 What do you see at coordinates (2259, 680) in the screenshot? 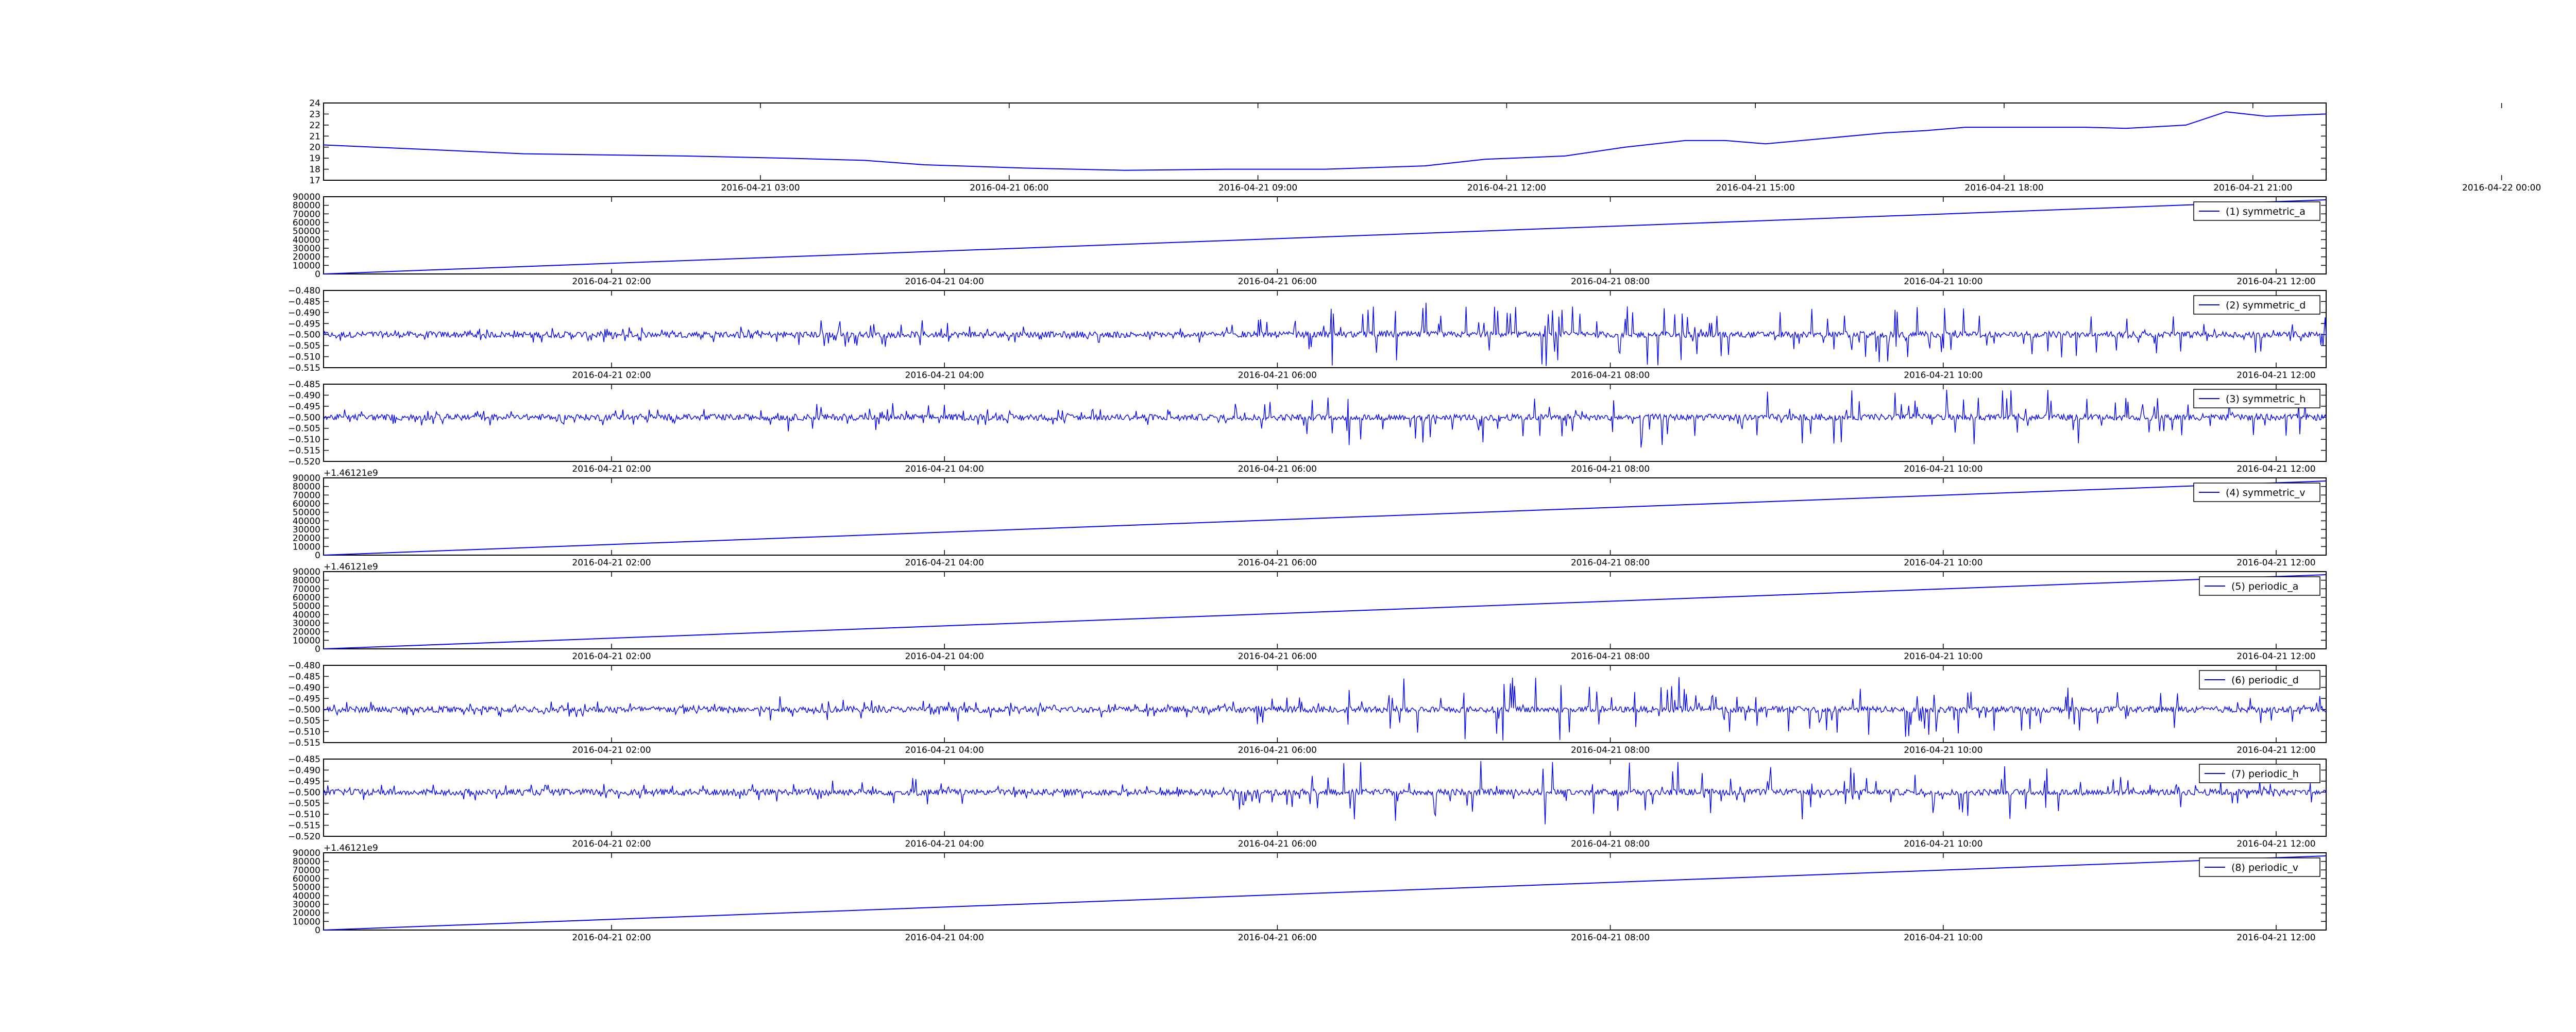
I see `legend: (6) periodic_d` at bounding box center [2259, 680].